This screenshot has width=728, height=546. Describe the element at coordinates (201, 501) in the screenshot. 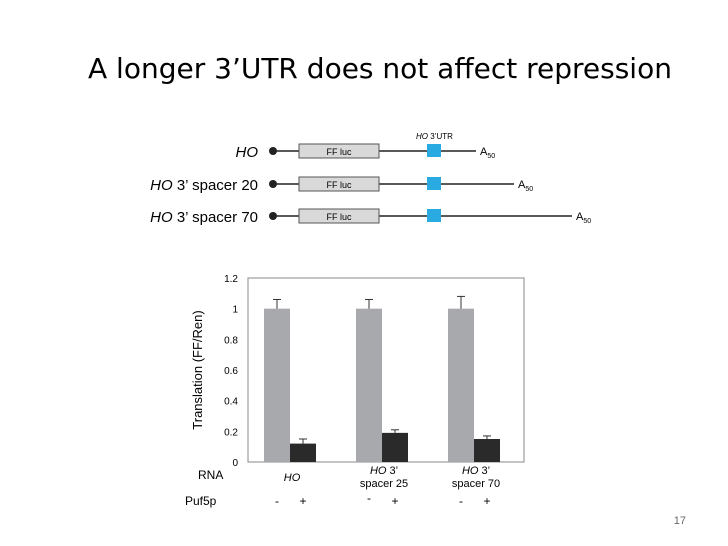

I see `puf5p-row-label: Puf5p` at that location.